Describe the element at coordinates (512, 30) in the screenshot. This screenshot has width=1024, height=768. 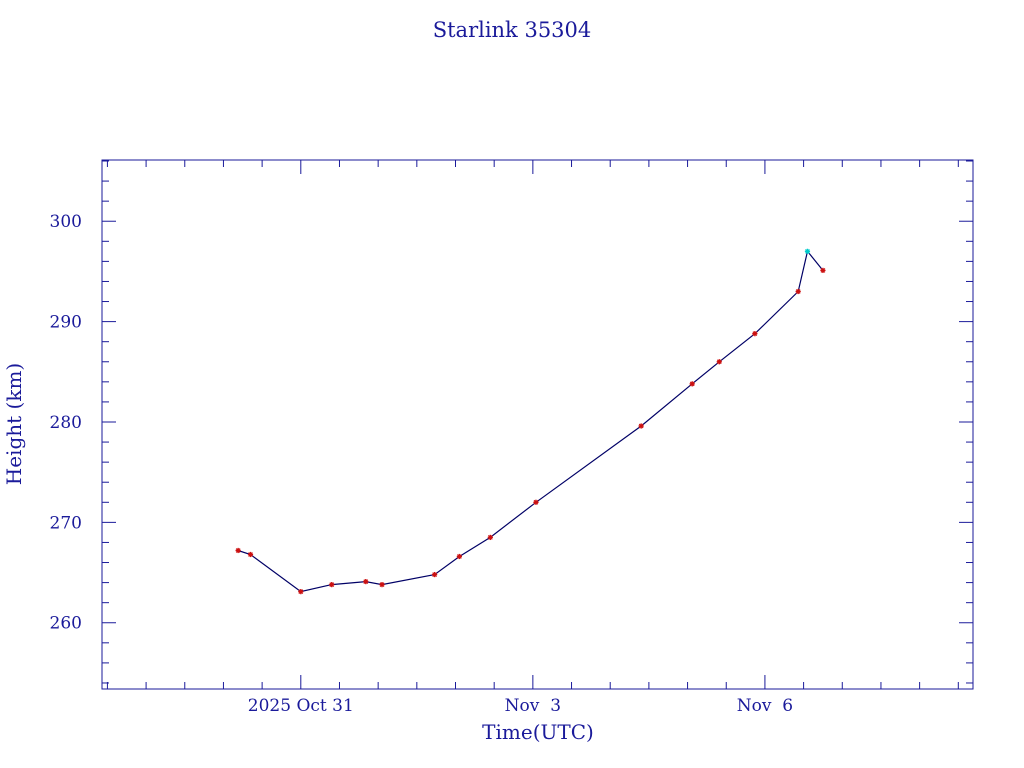
I see `chart-title: Starlink 35304` at that location.